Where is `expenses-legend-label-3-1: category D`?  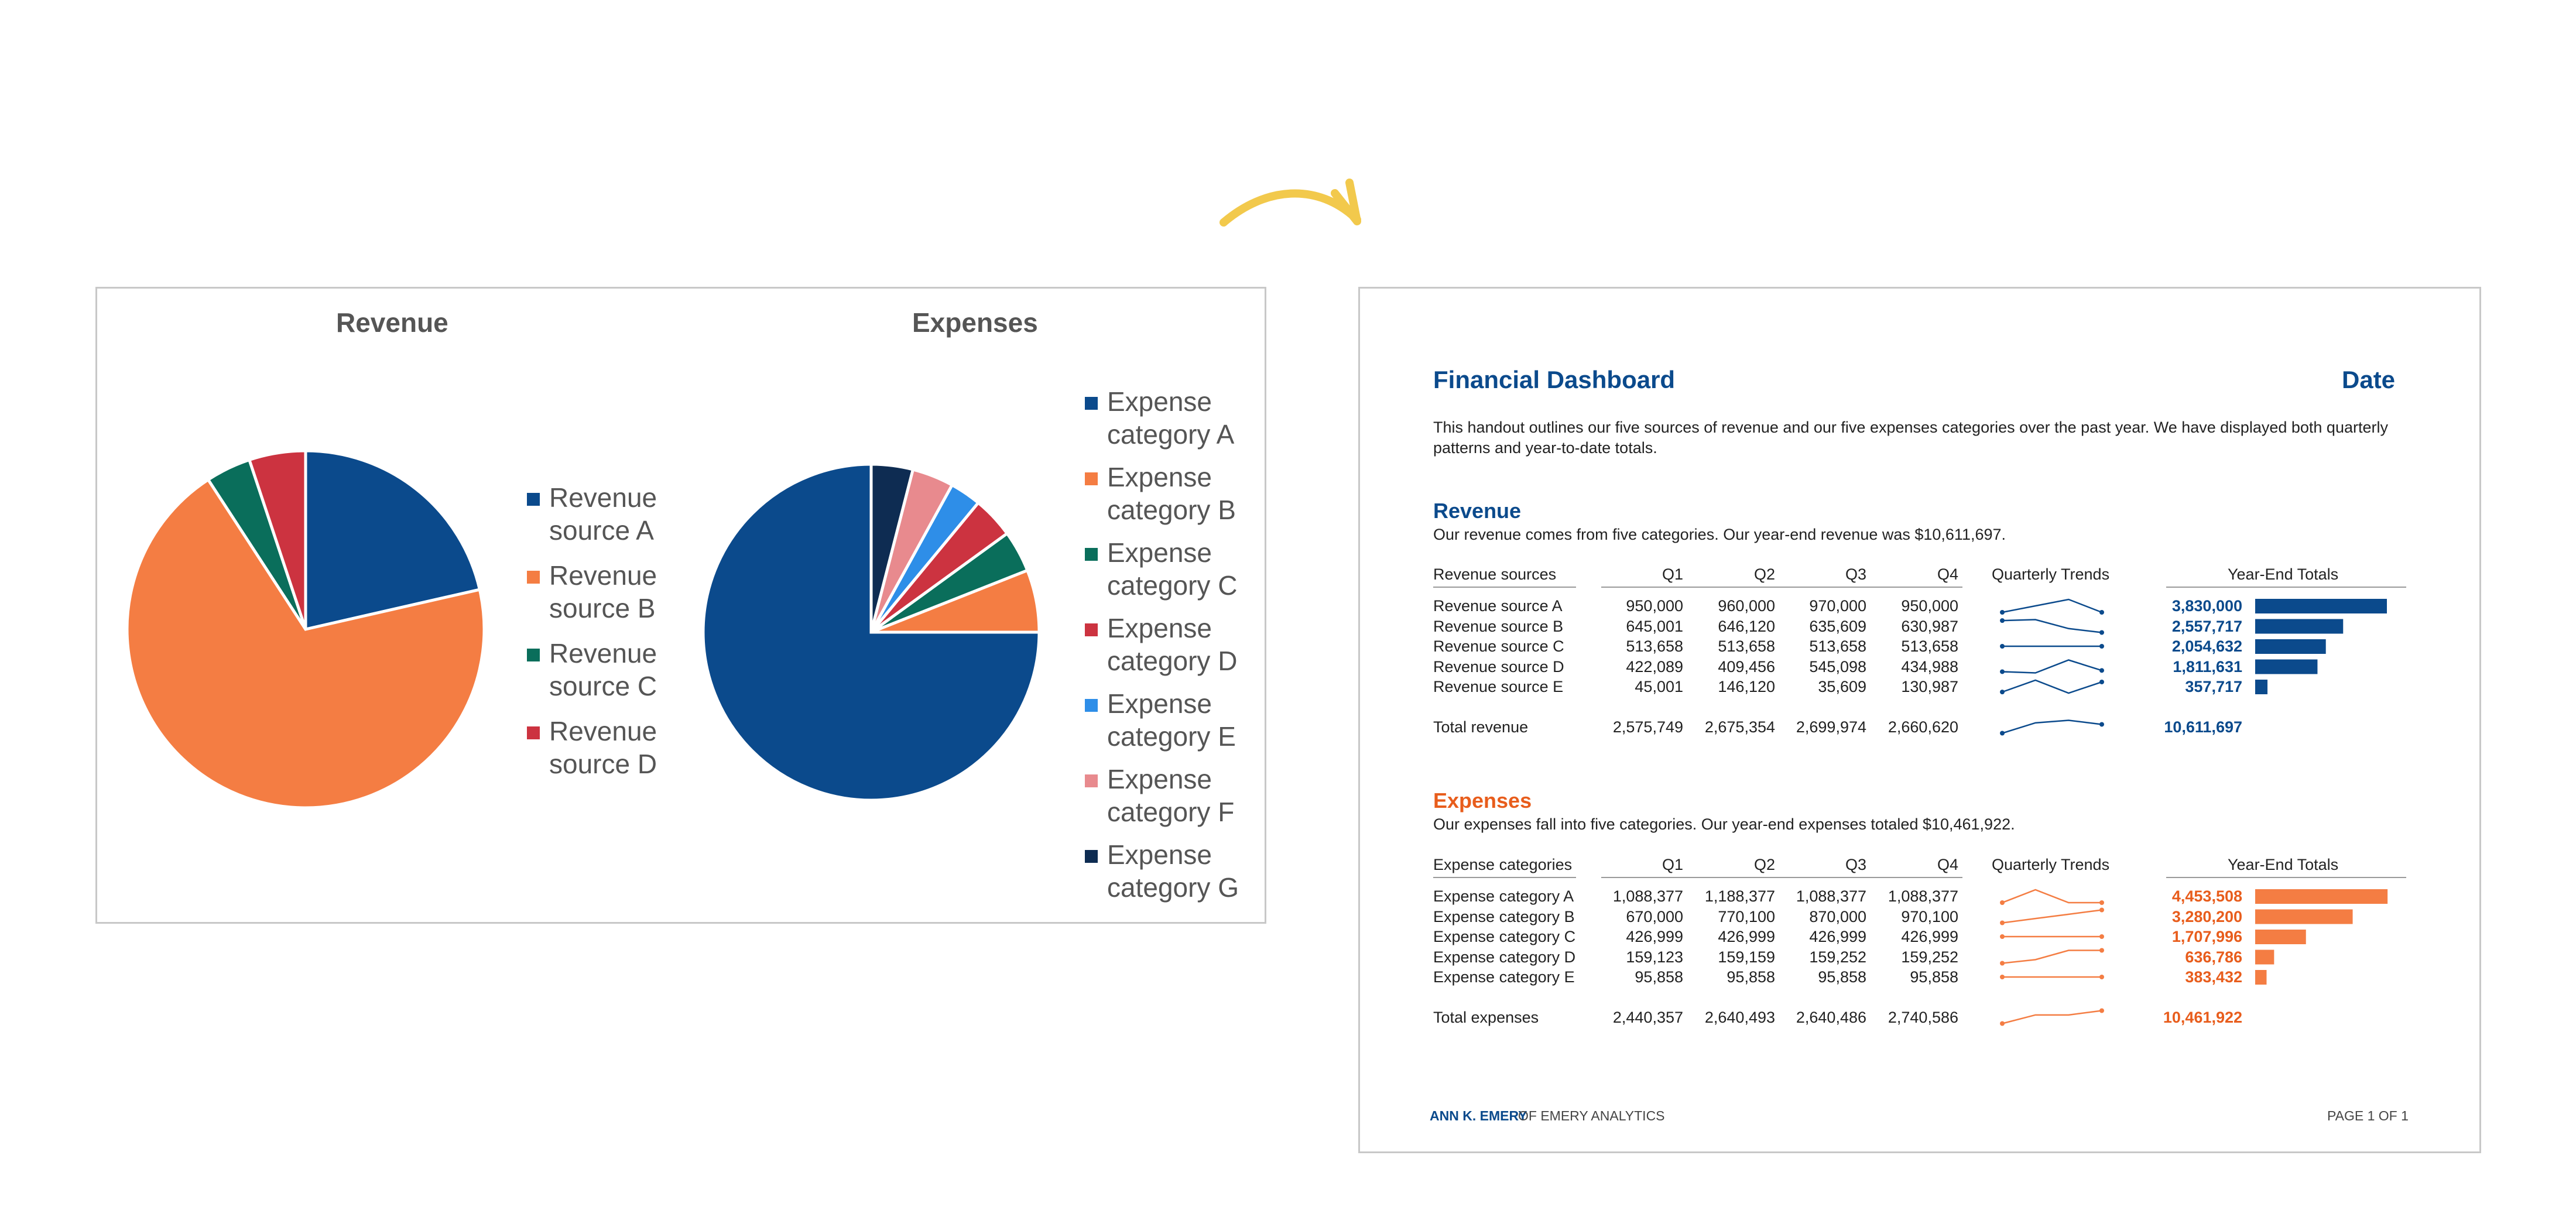
expenses-legend-label-3-1: category D is located at coordinates (1172, 661).